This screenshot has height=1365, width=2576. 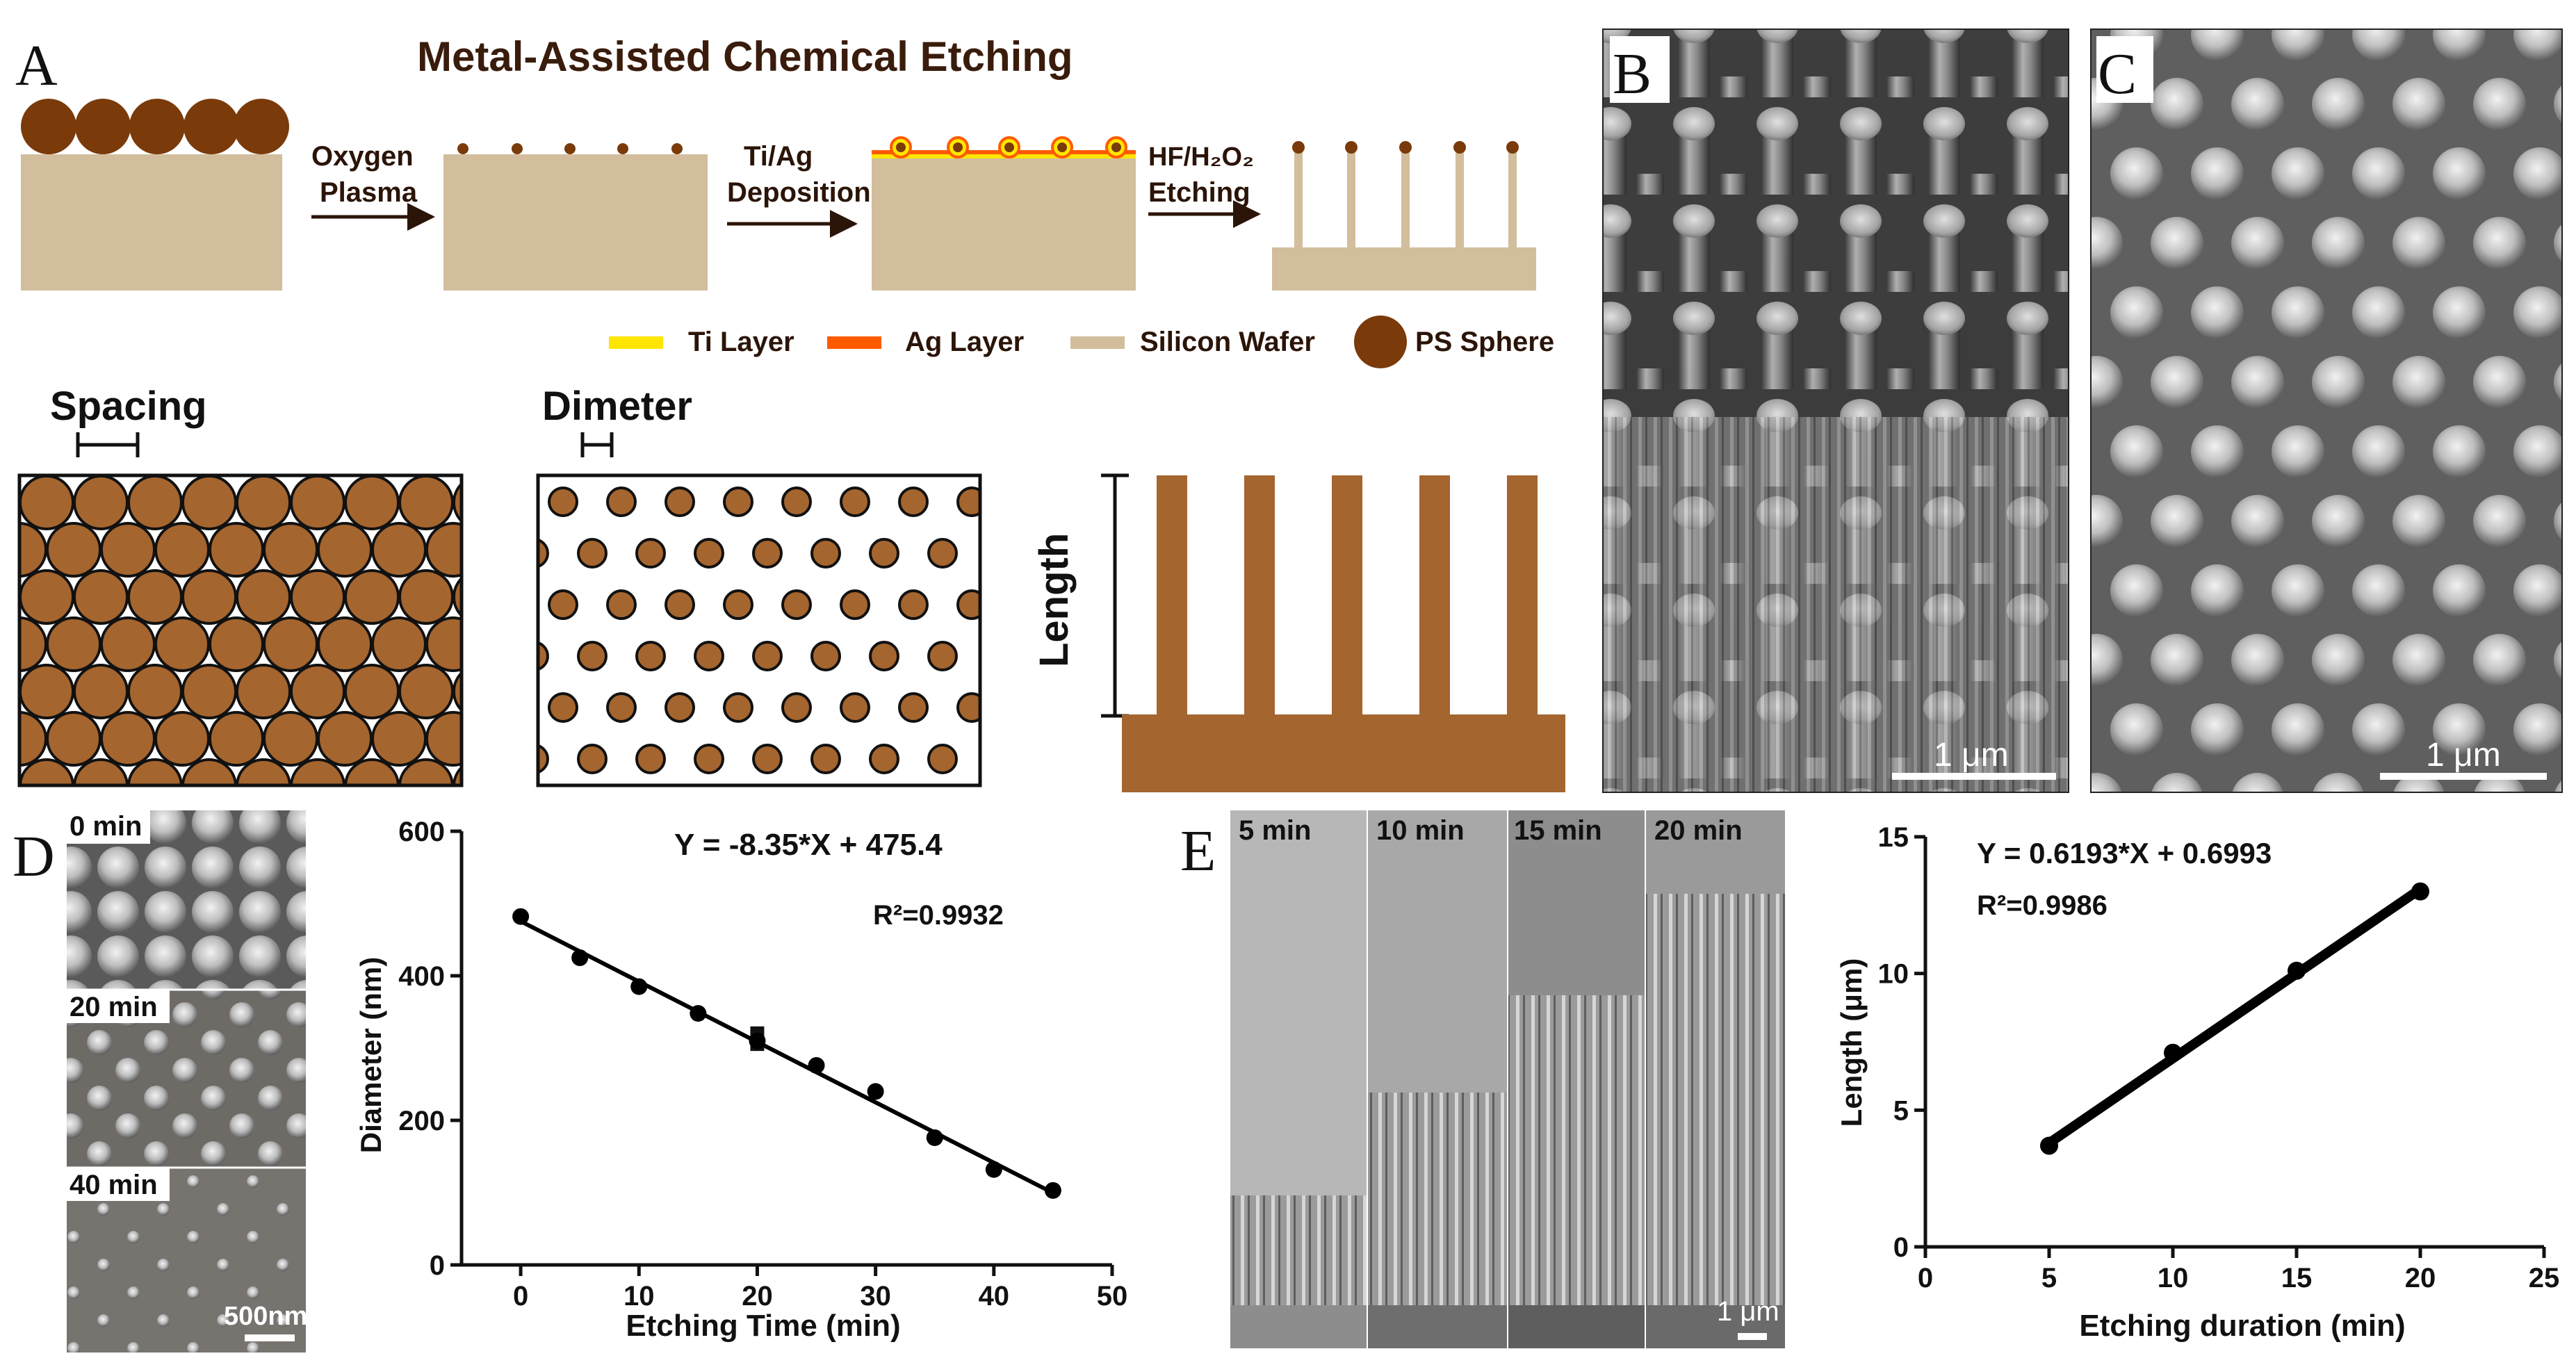 I want to click on panel-b-sem: B 1 μm, so click(x=1836, y=410).